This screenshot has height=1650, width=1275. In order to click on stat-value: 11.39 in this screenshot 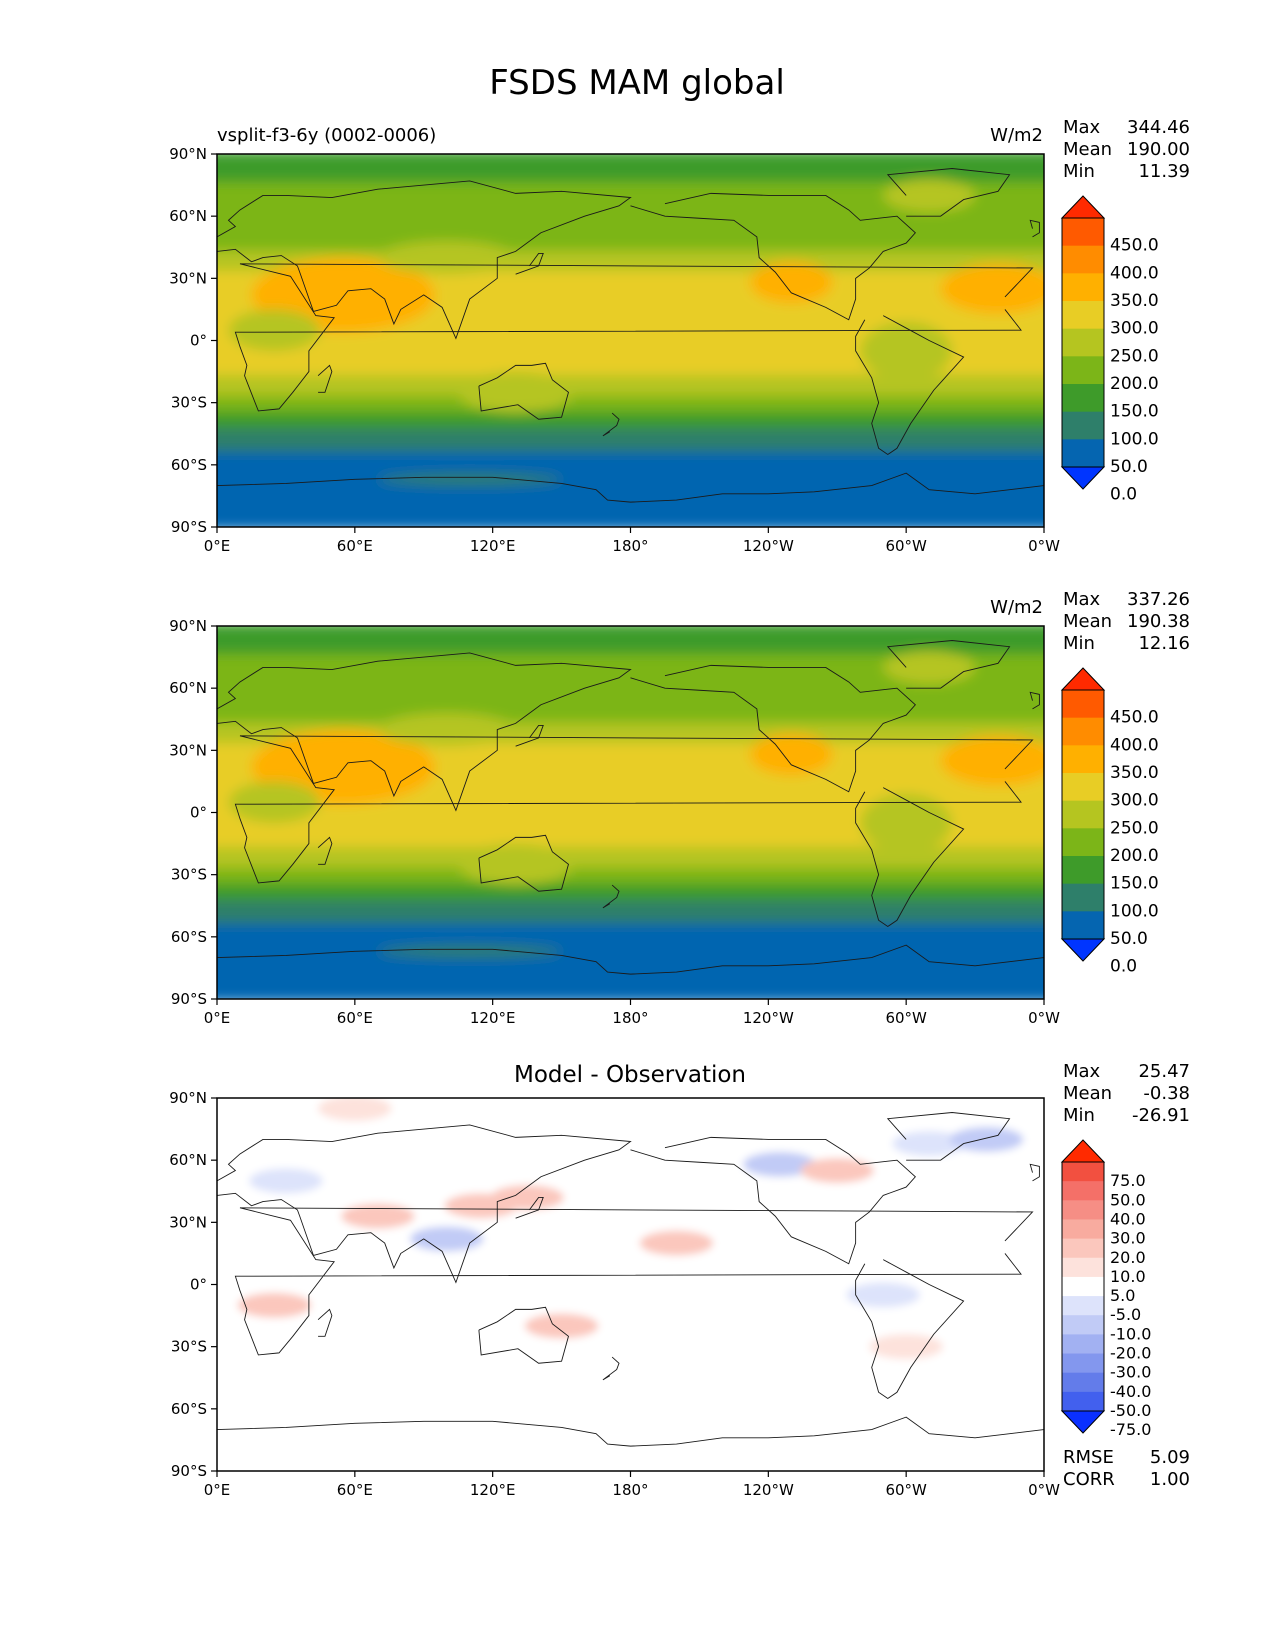, I will do `click(1164, 171)`.